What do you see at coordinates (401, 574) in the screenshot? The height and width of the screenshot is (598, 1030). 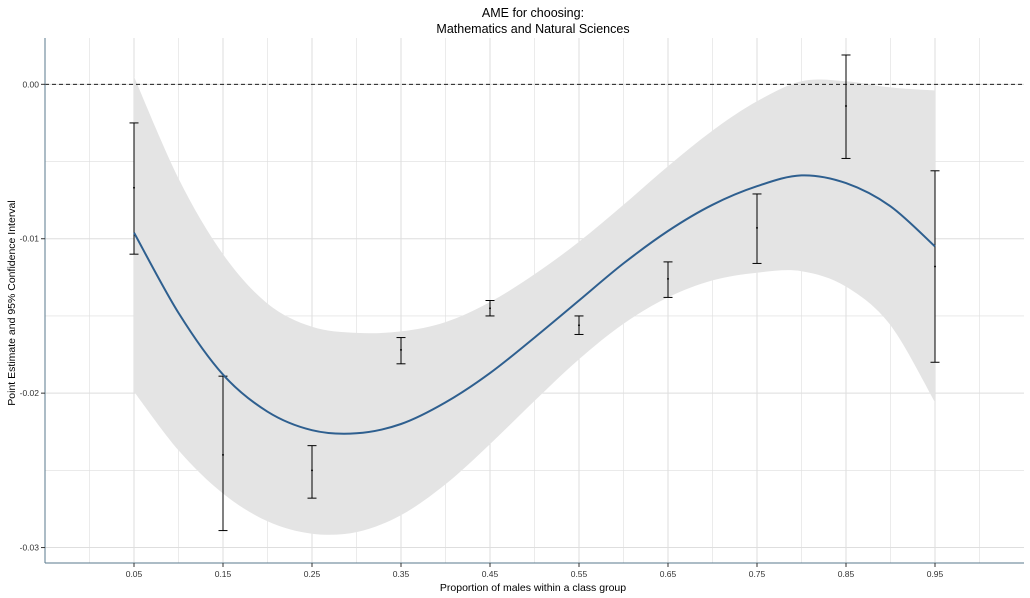 I see `x-tick-label: 0.35` at bounding box center [401, 574].